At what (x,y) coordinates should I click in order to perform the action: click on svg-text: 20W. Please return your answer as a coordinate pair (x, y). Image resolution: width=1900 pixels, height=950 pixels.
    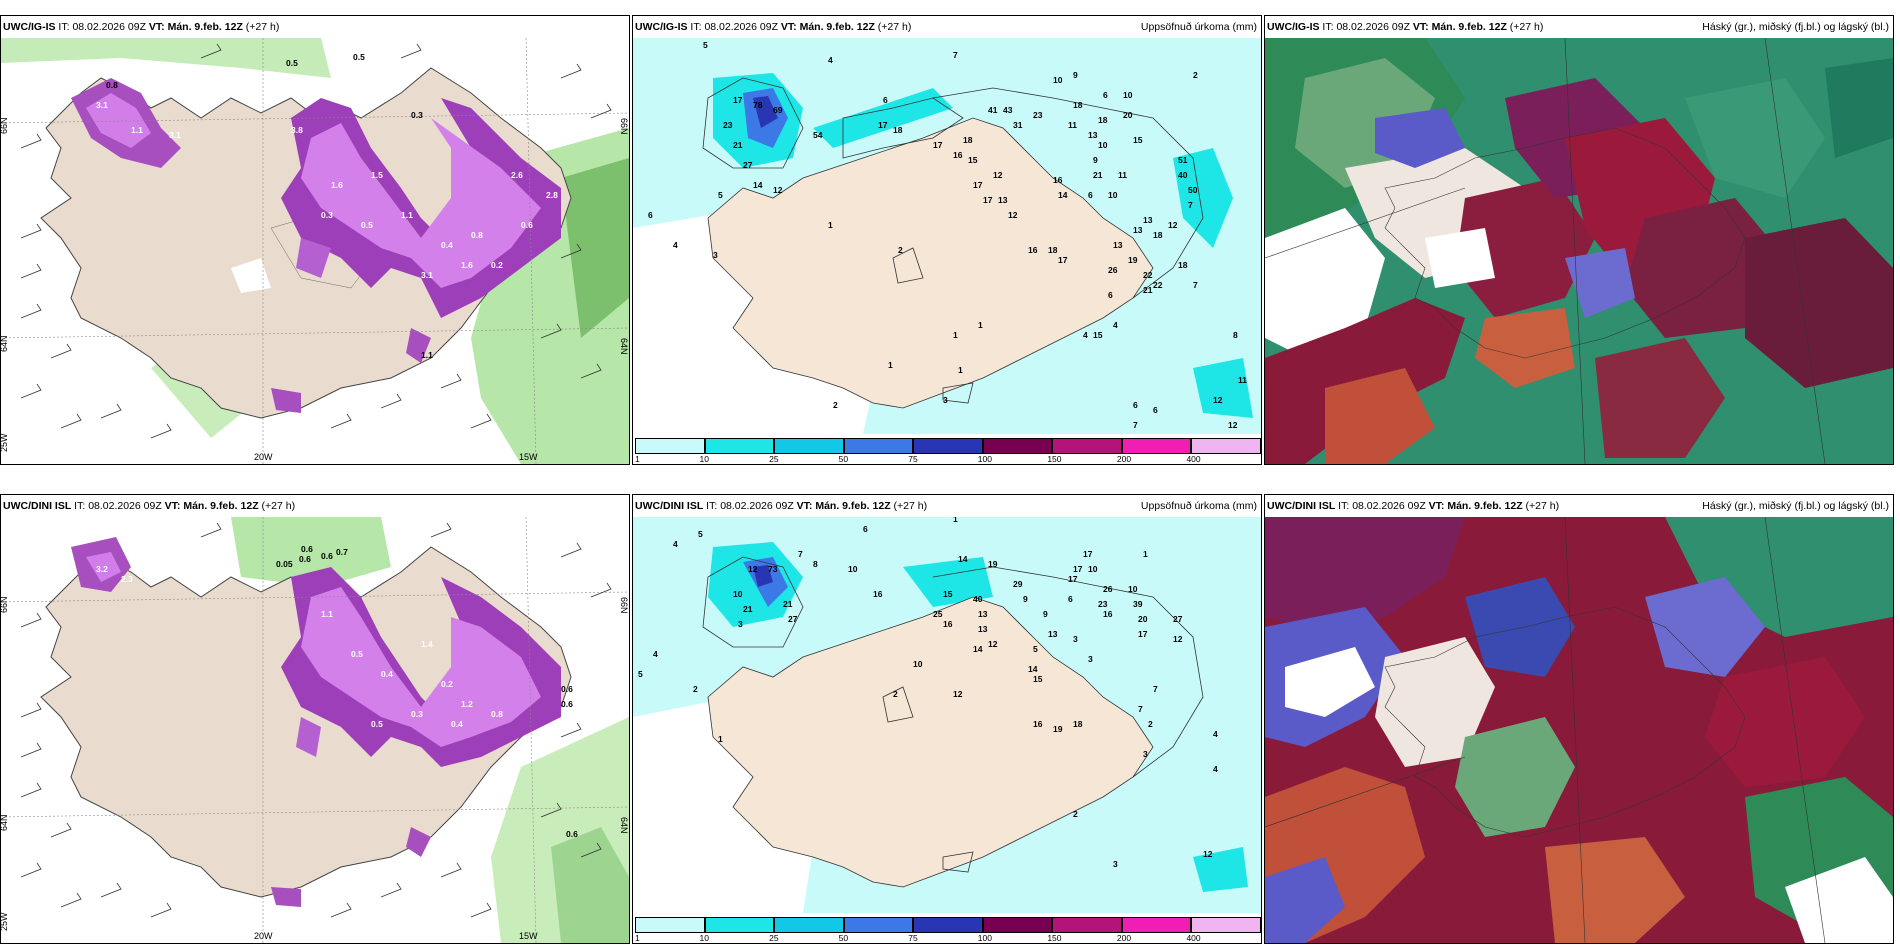
    Looking at the image, I should click on (263, 457).